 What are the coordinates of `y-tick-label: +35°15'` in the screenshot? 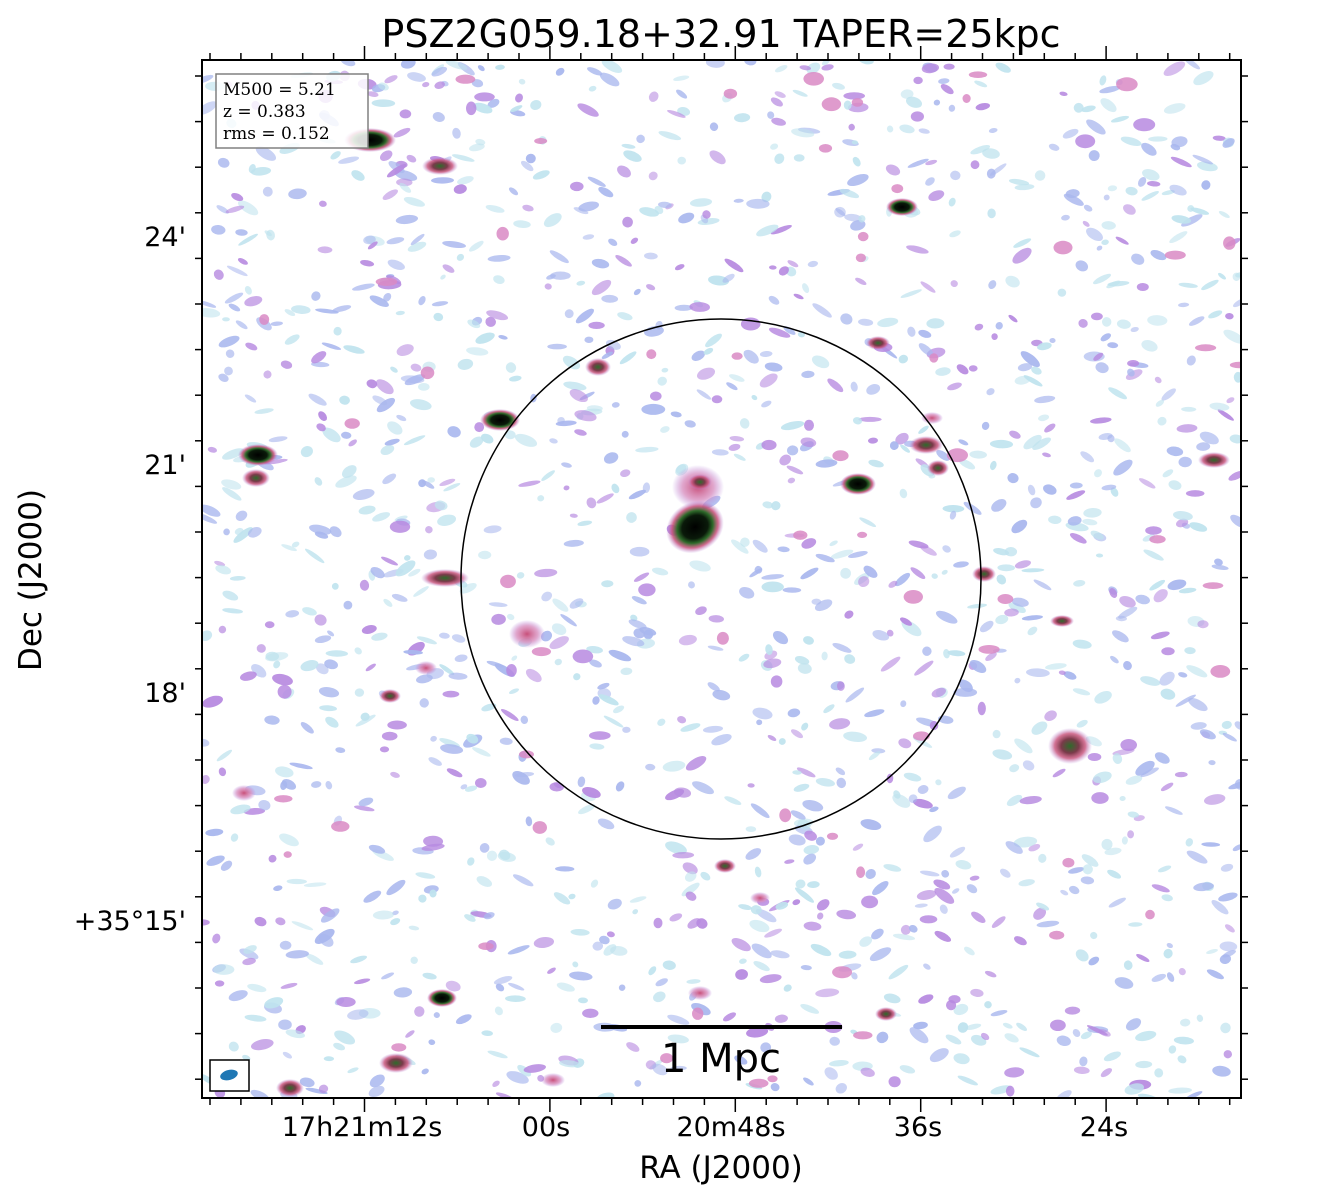 It's located at (130, 921).